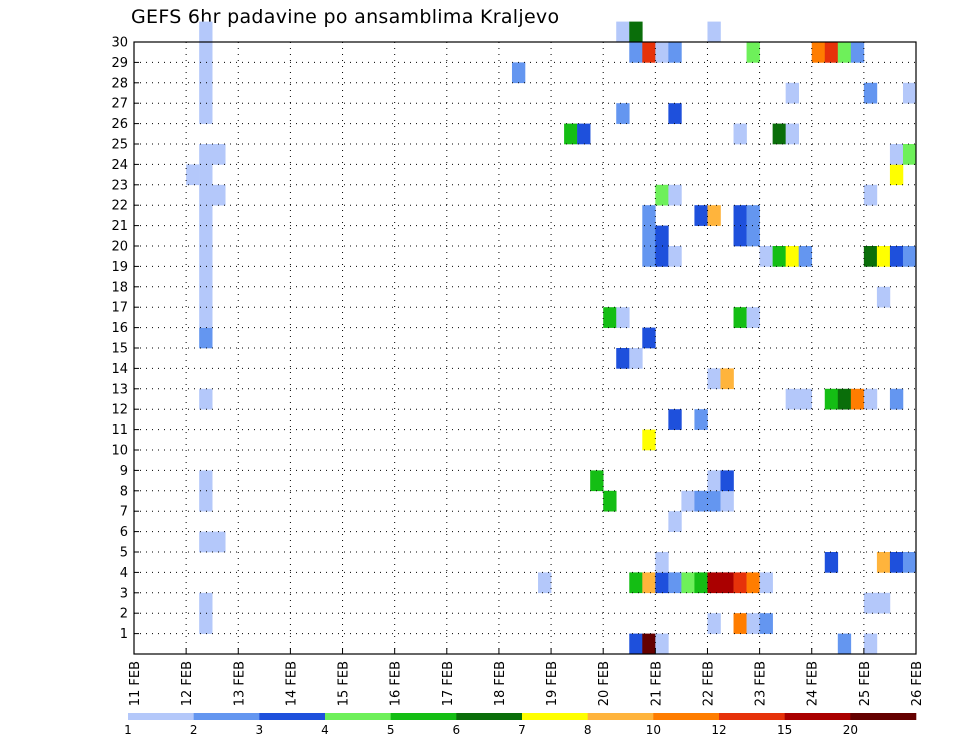 The width and height of the screenshot is (960, 742). I want to click on cell-21-feb-00z-m0, so click(662, 644).